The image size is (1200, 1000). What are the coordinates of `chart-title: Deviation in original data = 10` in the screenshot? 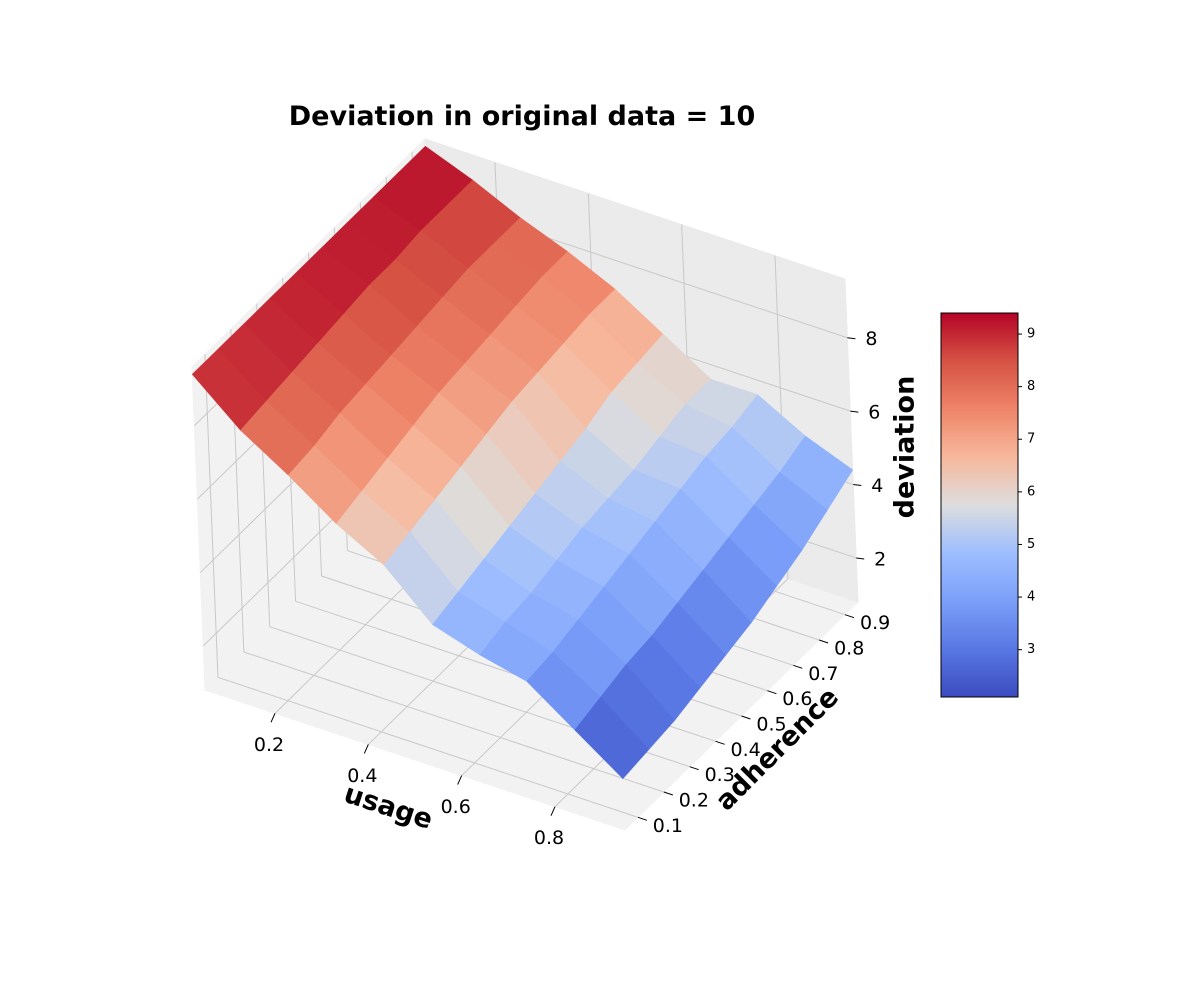 It's located at (522, 116).